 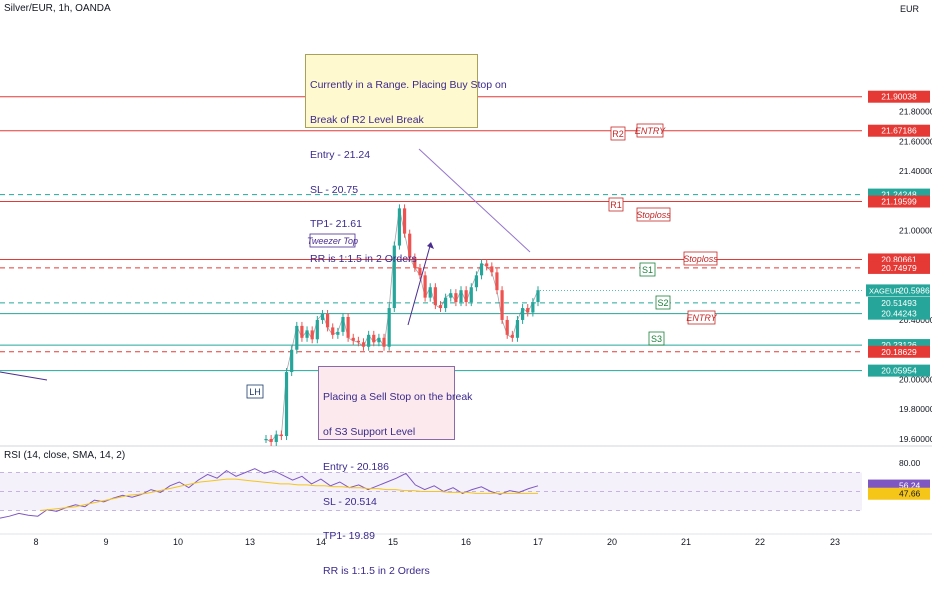 What do you see at coordinates (393, 542) in the screenshot?
I see `time-tick-label: 15` at bounding box center [393, 542].